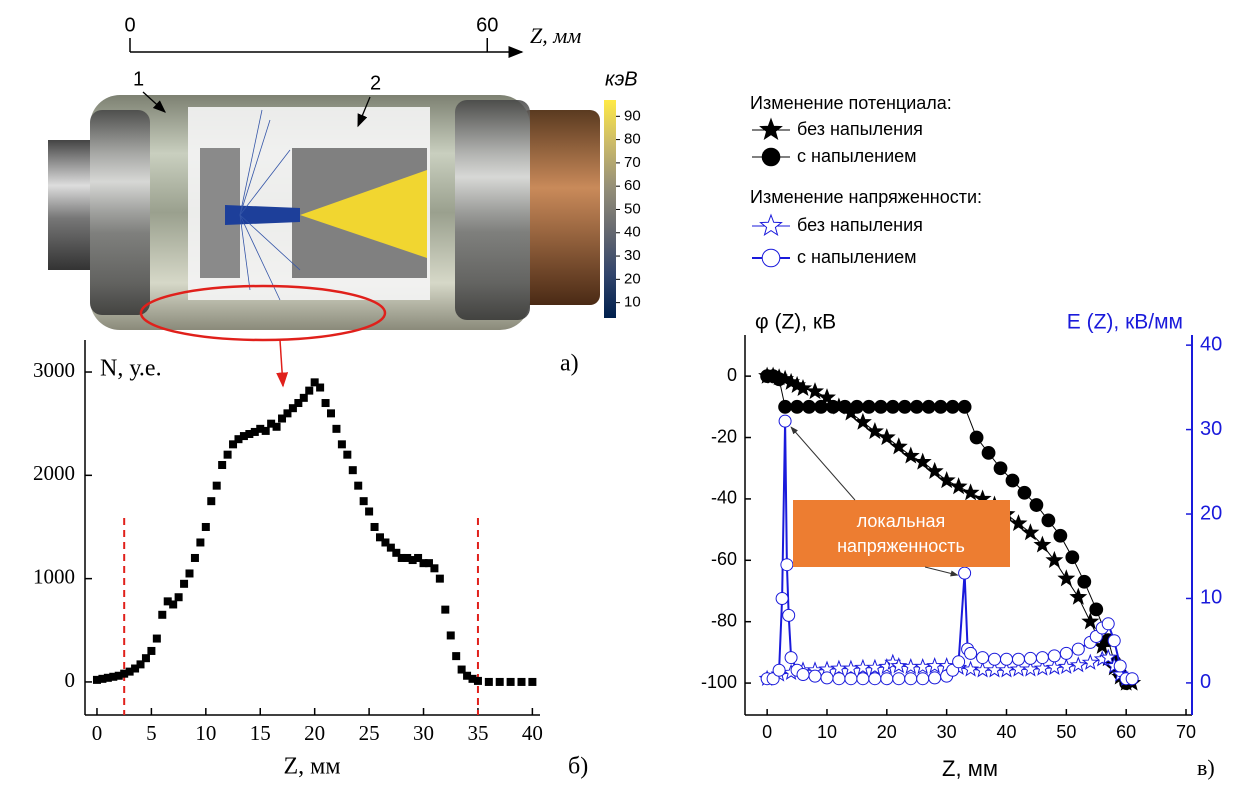  I want to click on y-tick-label: 3000, so click(54, 370).